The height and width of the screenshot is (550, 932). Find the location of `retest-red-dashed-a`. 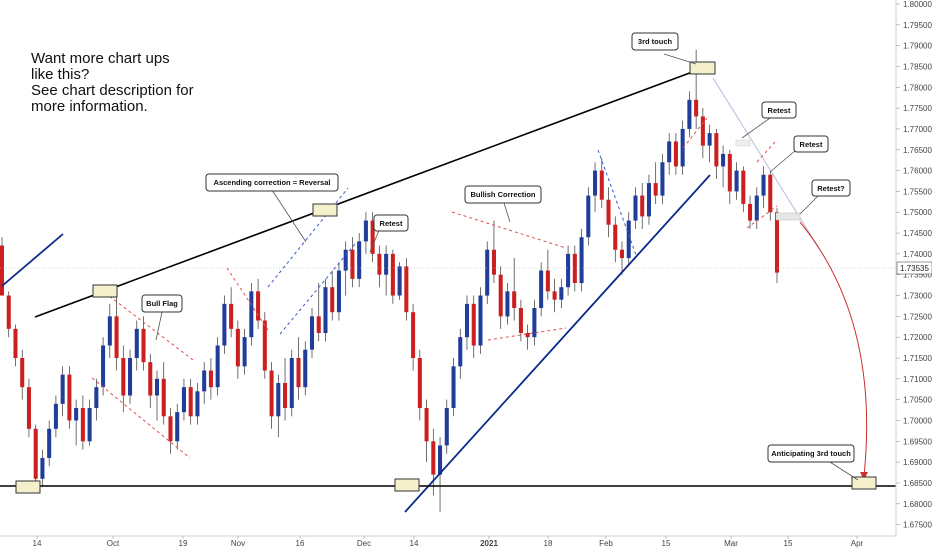

retest-red-dashed-a is located at coordinates (695, 133).